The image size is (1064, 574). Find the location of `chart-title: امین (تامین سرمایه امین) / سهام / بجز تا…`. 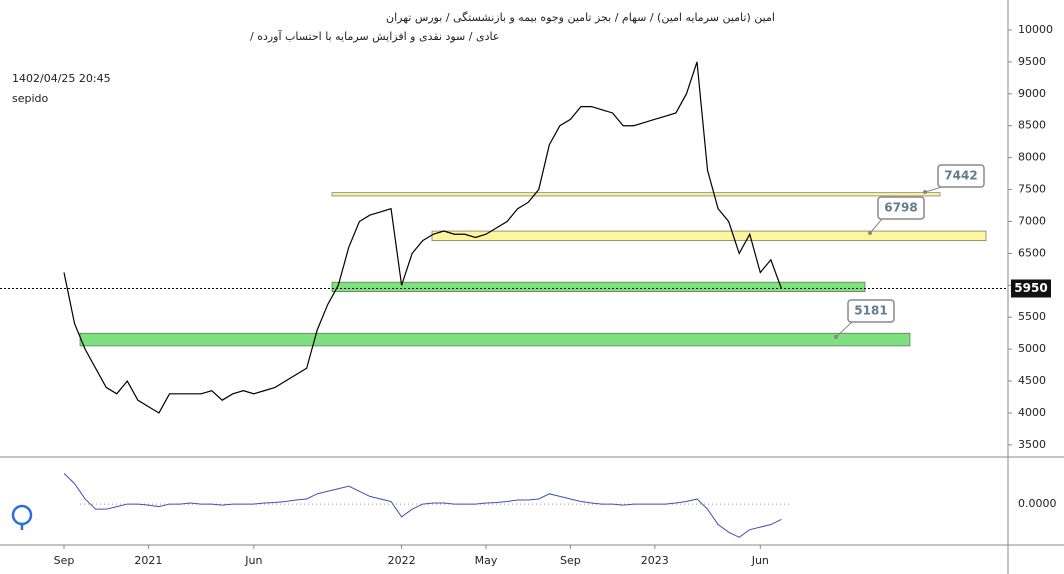

chart-title: امین (تامین سرمایه امین) / سهام / بجز تا… is located at coordinates (580, 17).